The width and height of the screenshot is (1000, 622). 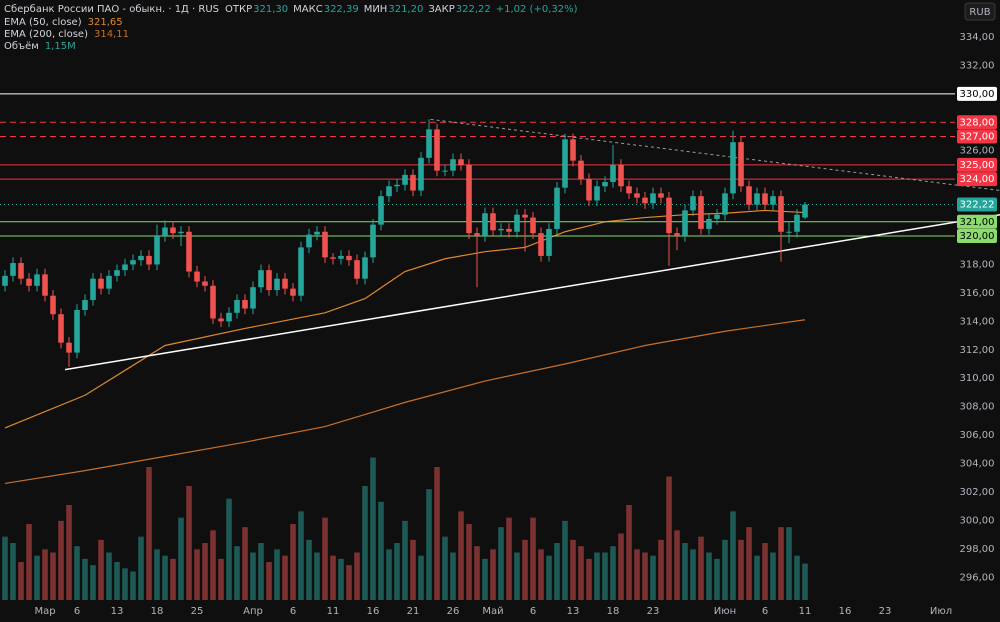 What do you see at coordinates (373, 611) in the screenshot?
I see `x-tick-label: 16` at bounding box center [373, 611].